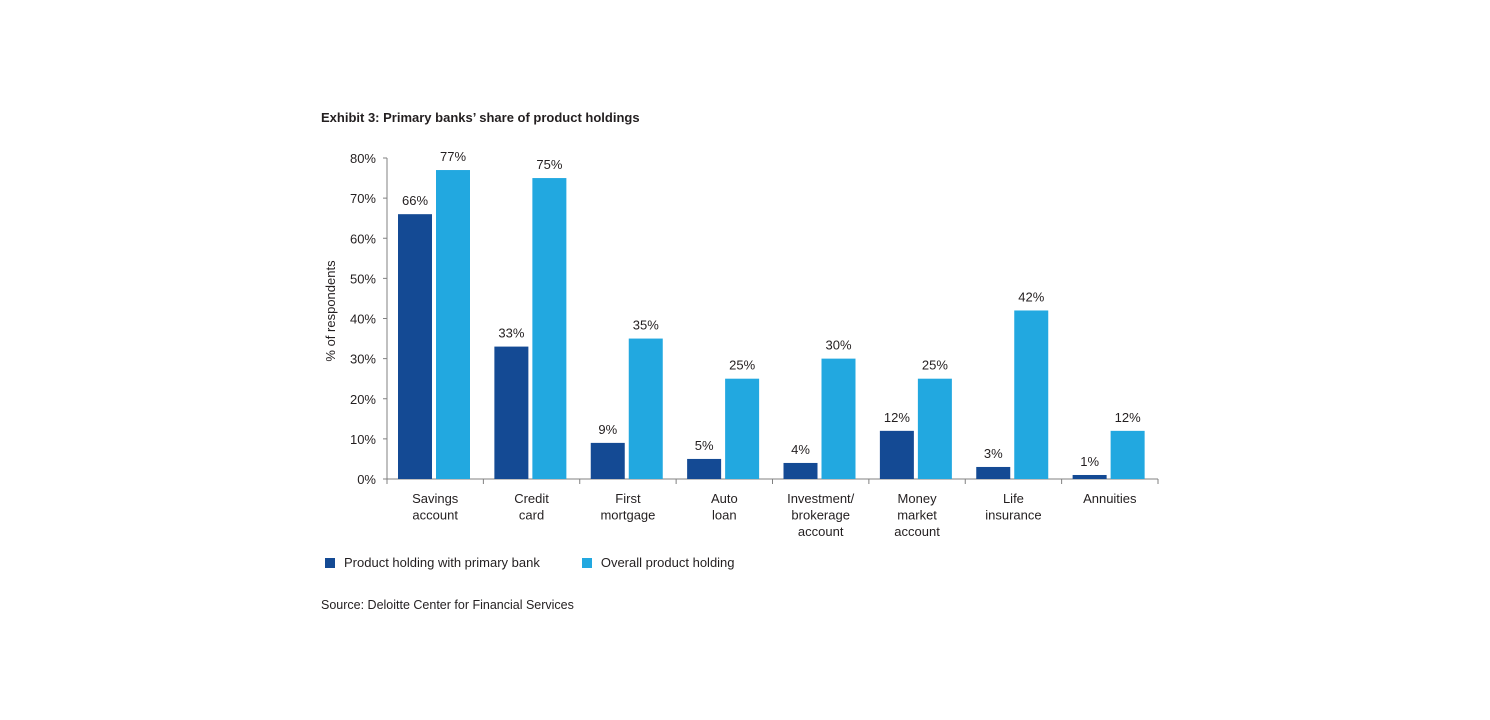 This screenshot has height=720, width=1490. I want to click on x-tick-label: Money market account, so click(917, 515).